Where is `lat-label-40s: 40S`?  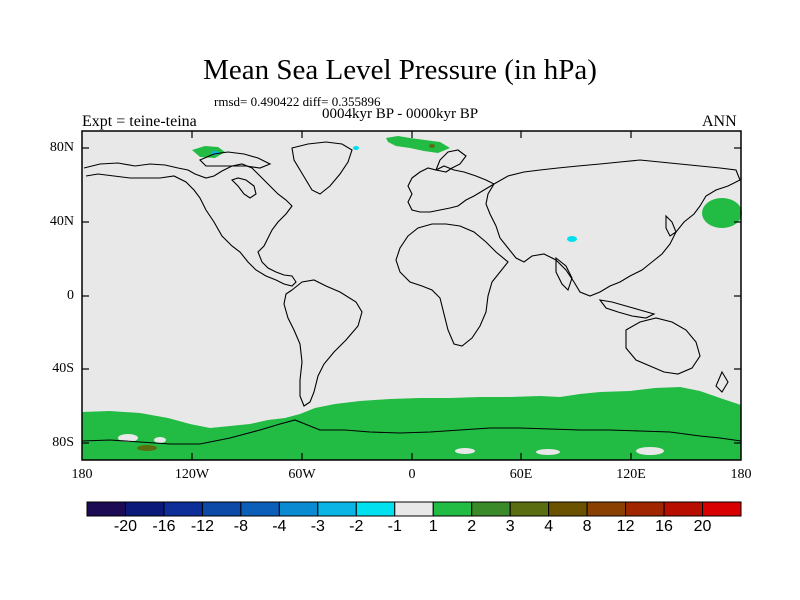
lat-label-40s: 40S is located at coordinates (63, 368).